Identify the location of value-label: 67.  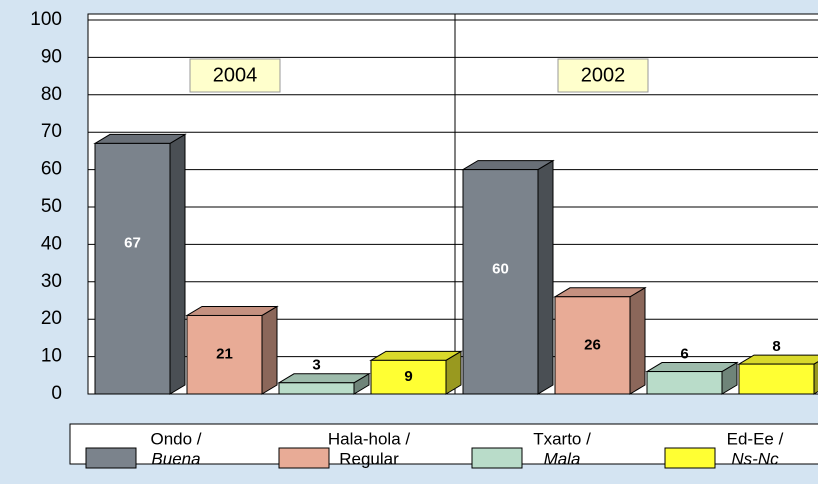
(132, 242).